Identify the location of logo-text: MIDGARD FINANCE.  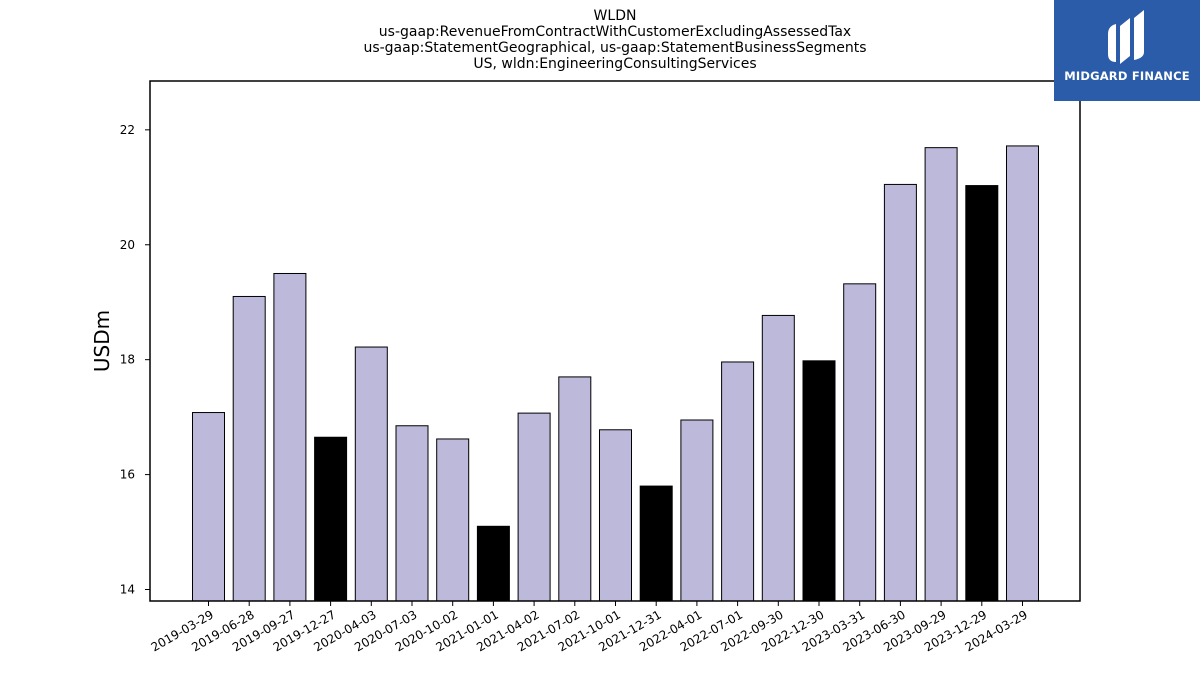
(1127, 76).